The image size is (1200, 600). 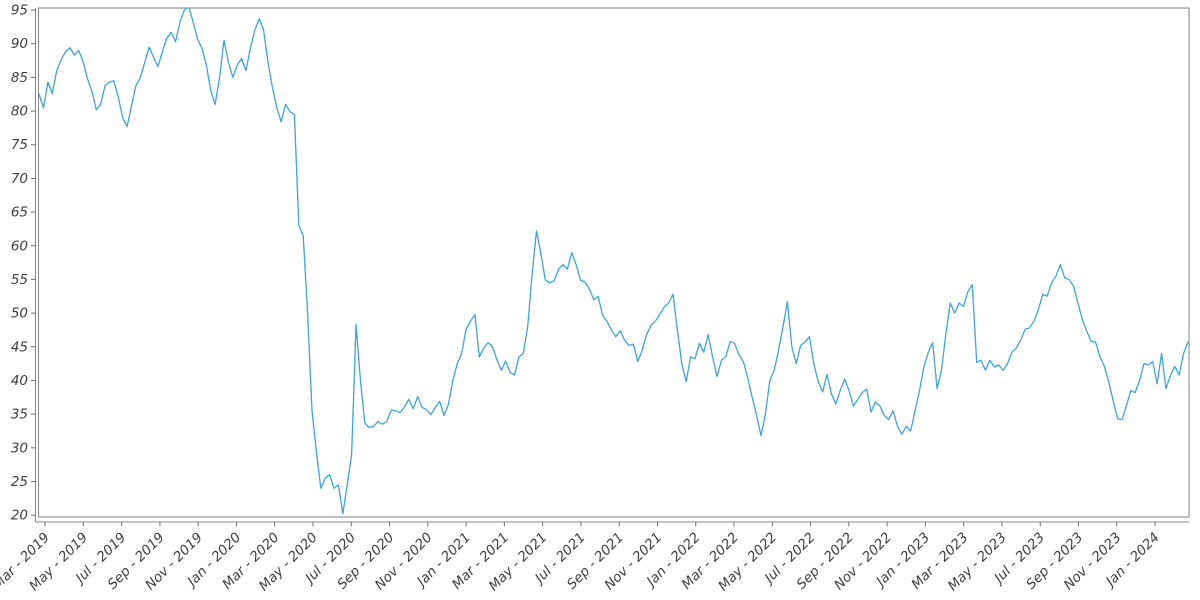 I want to click on y-tick-label: 25, so click(x=19, y=482).